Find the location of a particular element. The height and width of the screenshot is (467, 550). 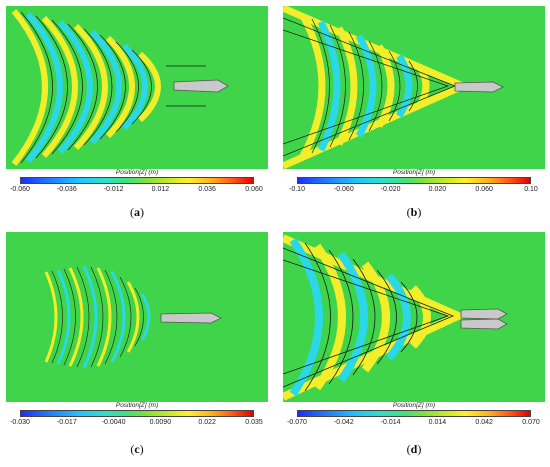

colorbar-tick: 0.020 is located at coordinates (437, 189).